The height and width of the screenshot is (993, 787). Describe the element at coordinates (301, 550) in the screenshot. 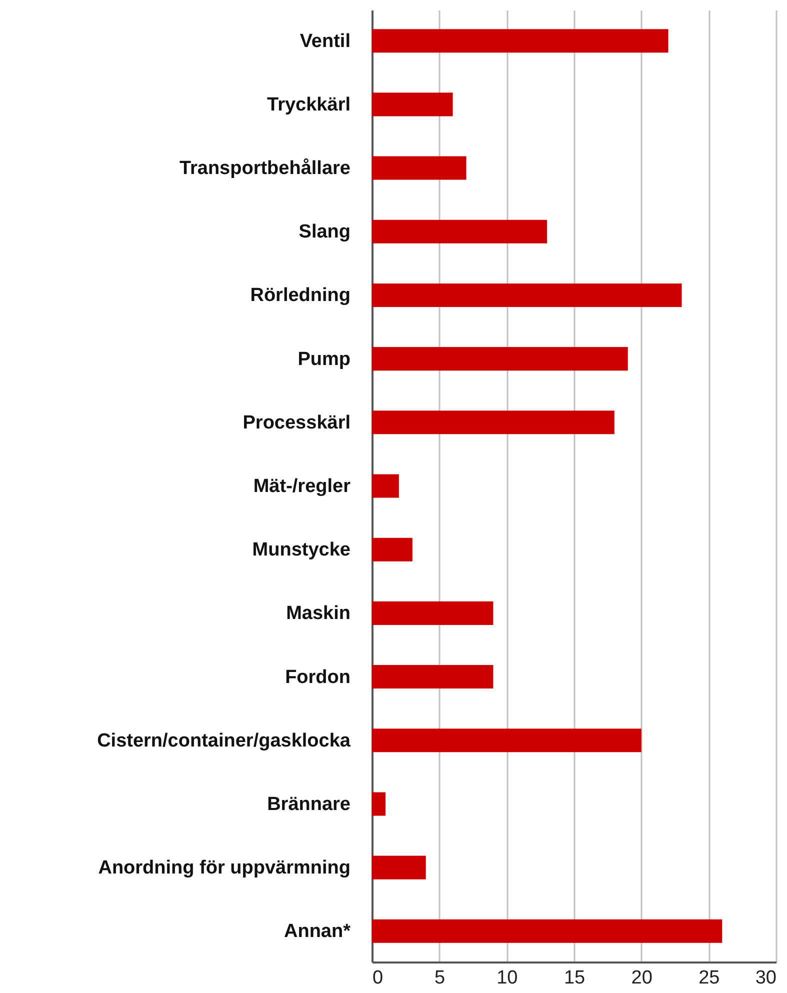

I see `y-tick-label: Munstycke` at that location.